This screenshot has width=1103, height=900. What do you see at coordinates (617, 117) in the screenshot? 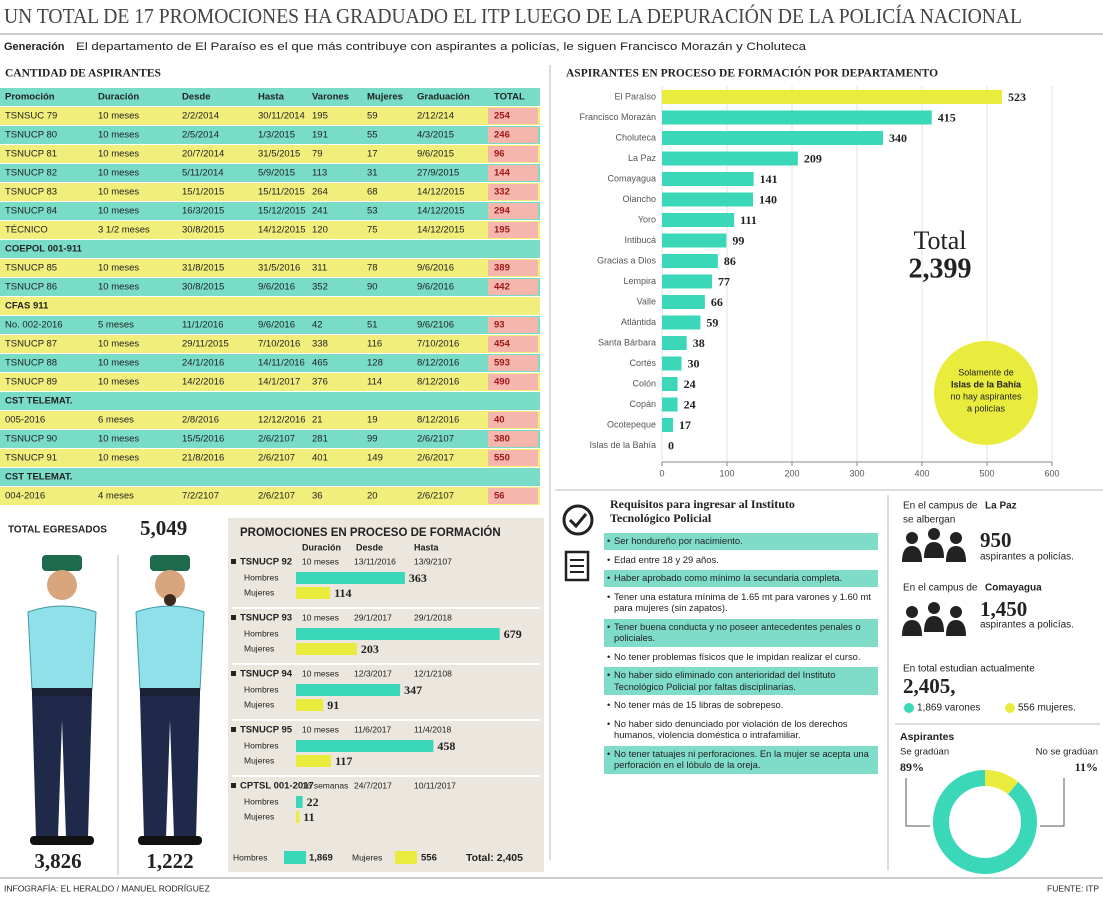
I see `category-label: Francisco Morazán` at bounding box center [617, 117].